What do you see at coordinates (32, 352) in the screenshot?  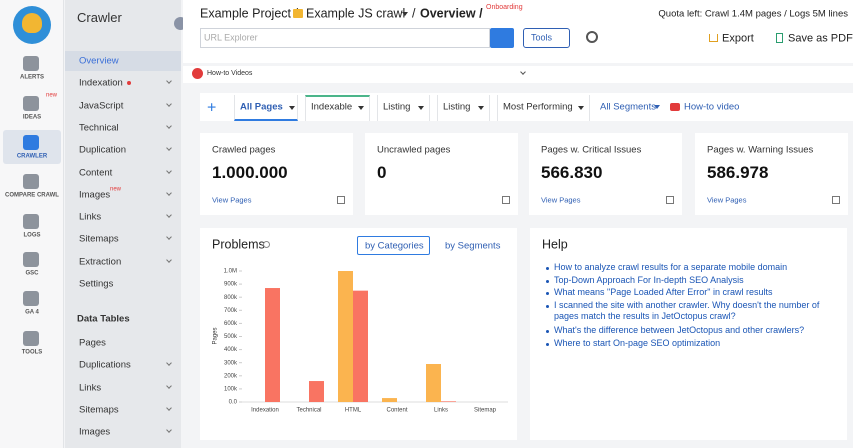 I see `icon-label: TOOLS` at bounding box center [32, 352].